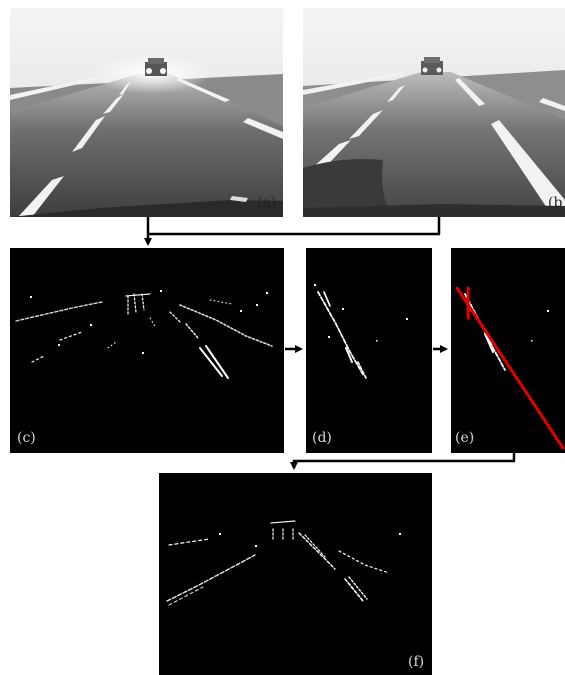 The image size is (565, 675). I want to click on panel-d-edge-crop: (d), so click(369, 350).